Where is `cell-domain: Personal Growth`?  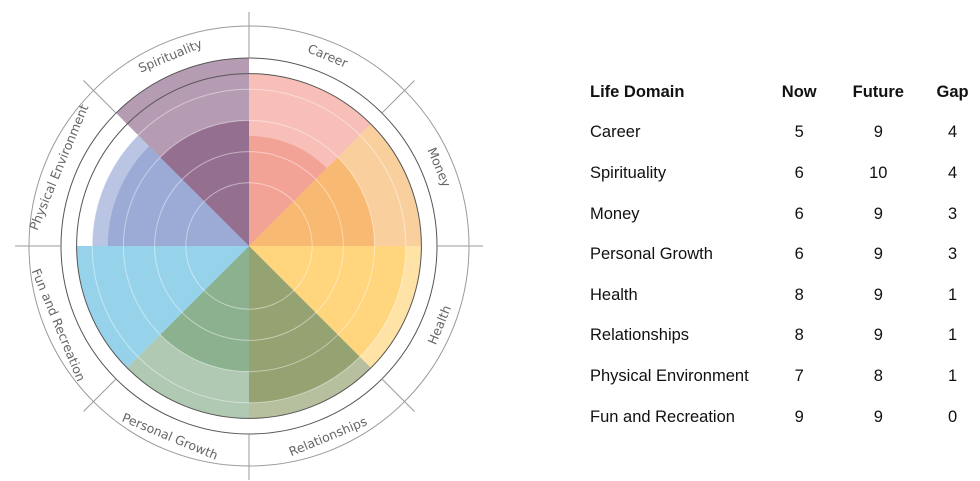
cell-domain: Personal Growth is located at coordinates (651, 254).